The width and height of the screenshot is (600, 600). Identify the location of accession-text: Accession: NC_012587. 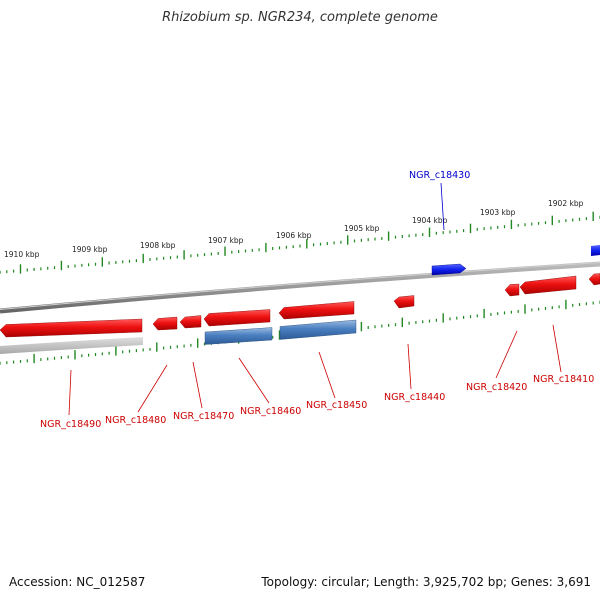
(77, 582).